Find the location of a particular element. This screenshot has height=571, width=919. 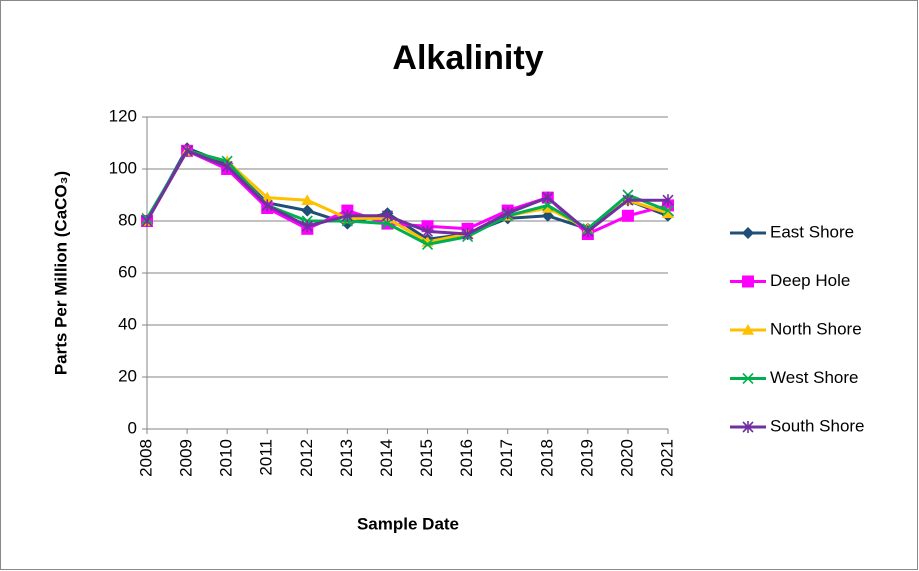

x-tick-label: 2008 is located at coordinates (145, 458).